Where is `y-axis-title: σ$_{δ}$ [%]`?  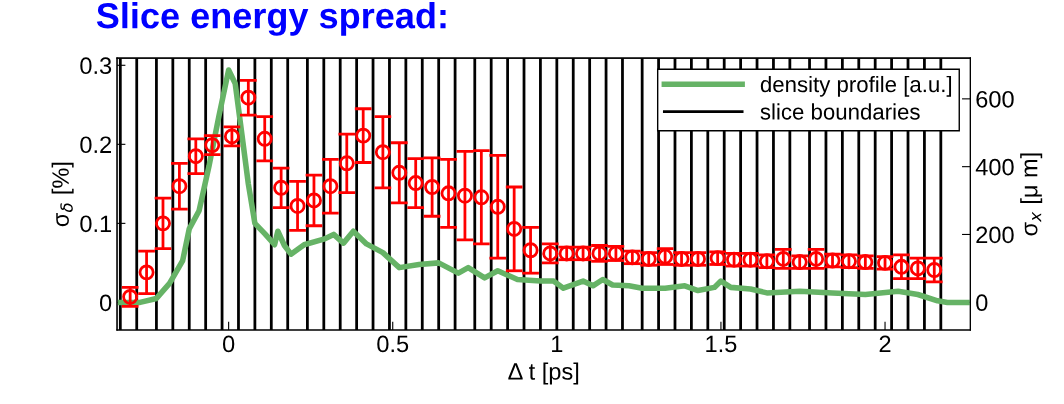
y-axis-title: σ$_{δ}$ [%] is located at coordinates (62, 194).